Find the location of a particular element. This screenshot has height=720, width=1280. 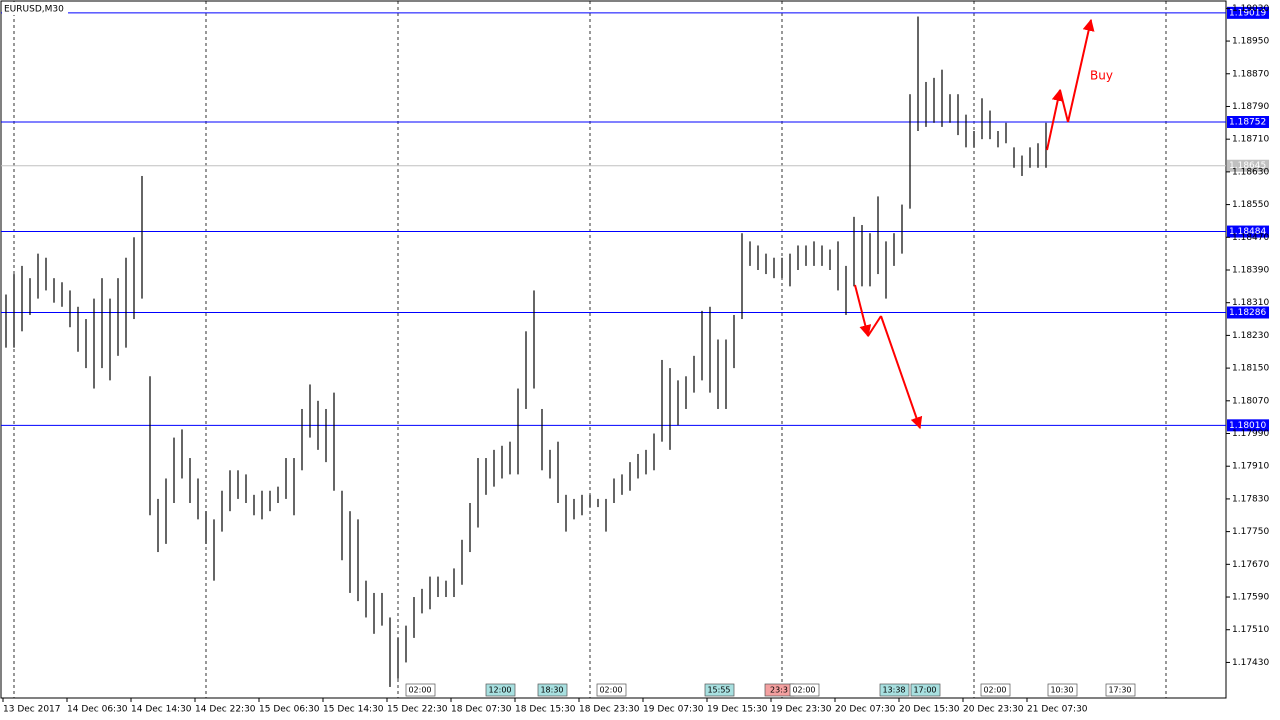

x-tick-label: 14 Dec 06:30 is located at coordinates (97, 710).